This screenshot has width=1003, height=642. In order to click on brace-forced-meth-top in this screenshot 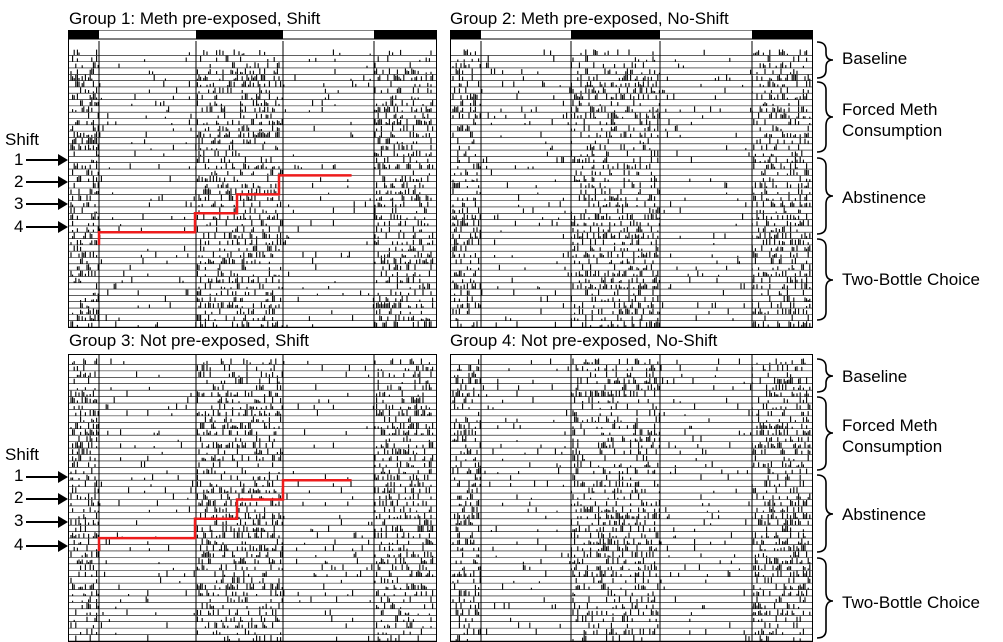, I will do `click(825, 117)`.